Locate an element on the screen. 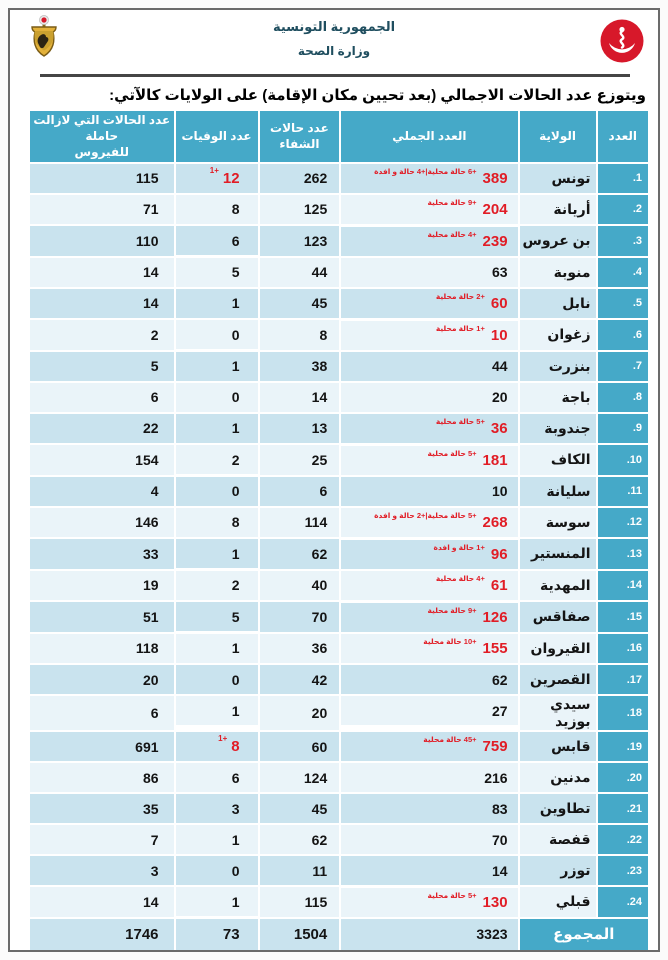 This screenshot has height=960, width=668. row-index-cell: .10 is located at coordinates (622, 460).